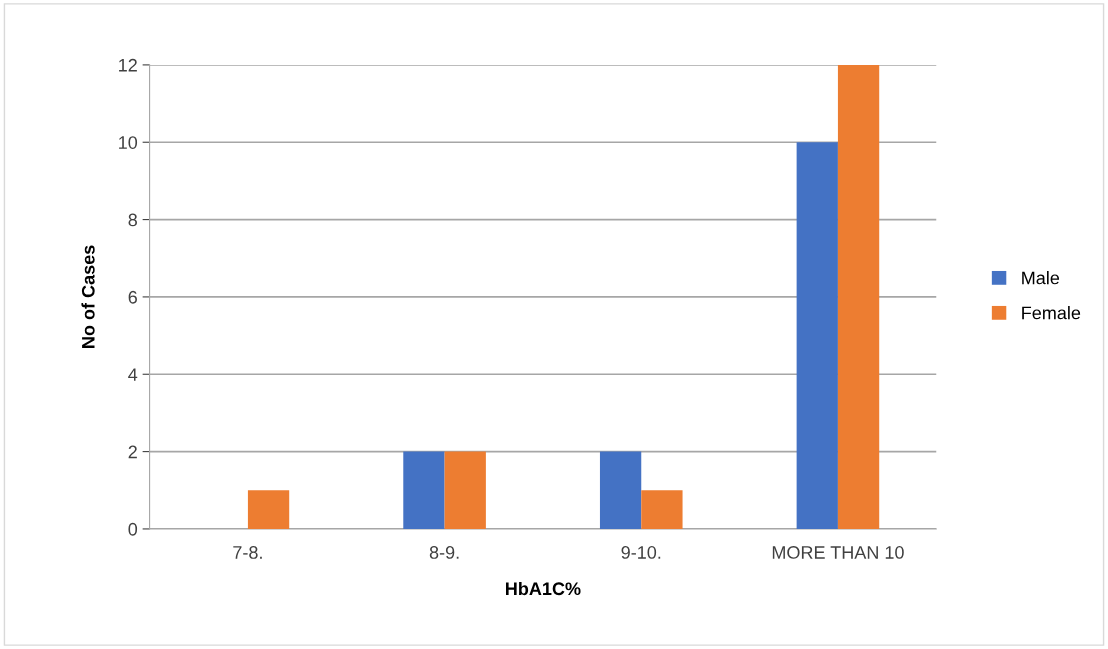 This screenshot has height=649, width=1108. What do you see at coordinates (128, 142) in the screenshot?
I see `y-tick-label: 10` at bounding box center [128, 142].